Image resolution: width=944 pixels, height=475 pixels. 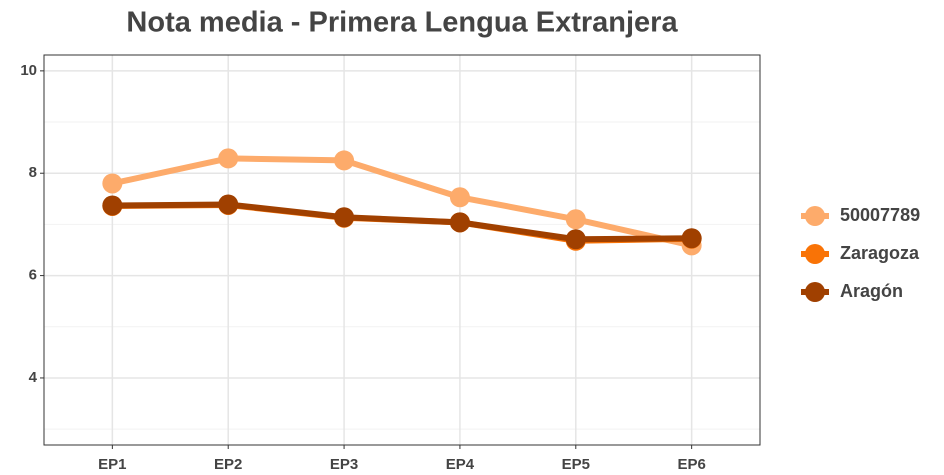 I want to click on y-tick-label: 8, so click(x=33, y=172).